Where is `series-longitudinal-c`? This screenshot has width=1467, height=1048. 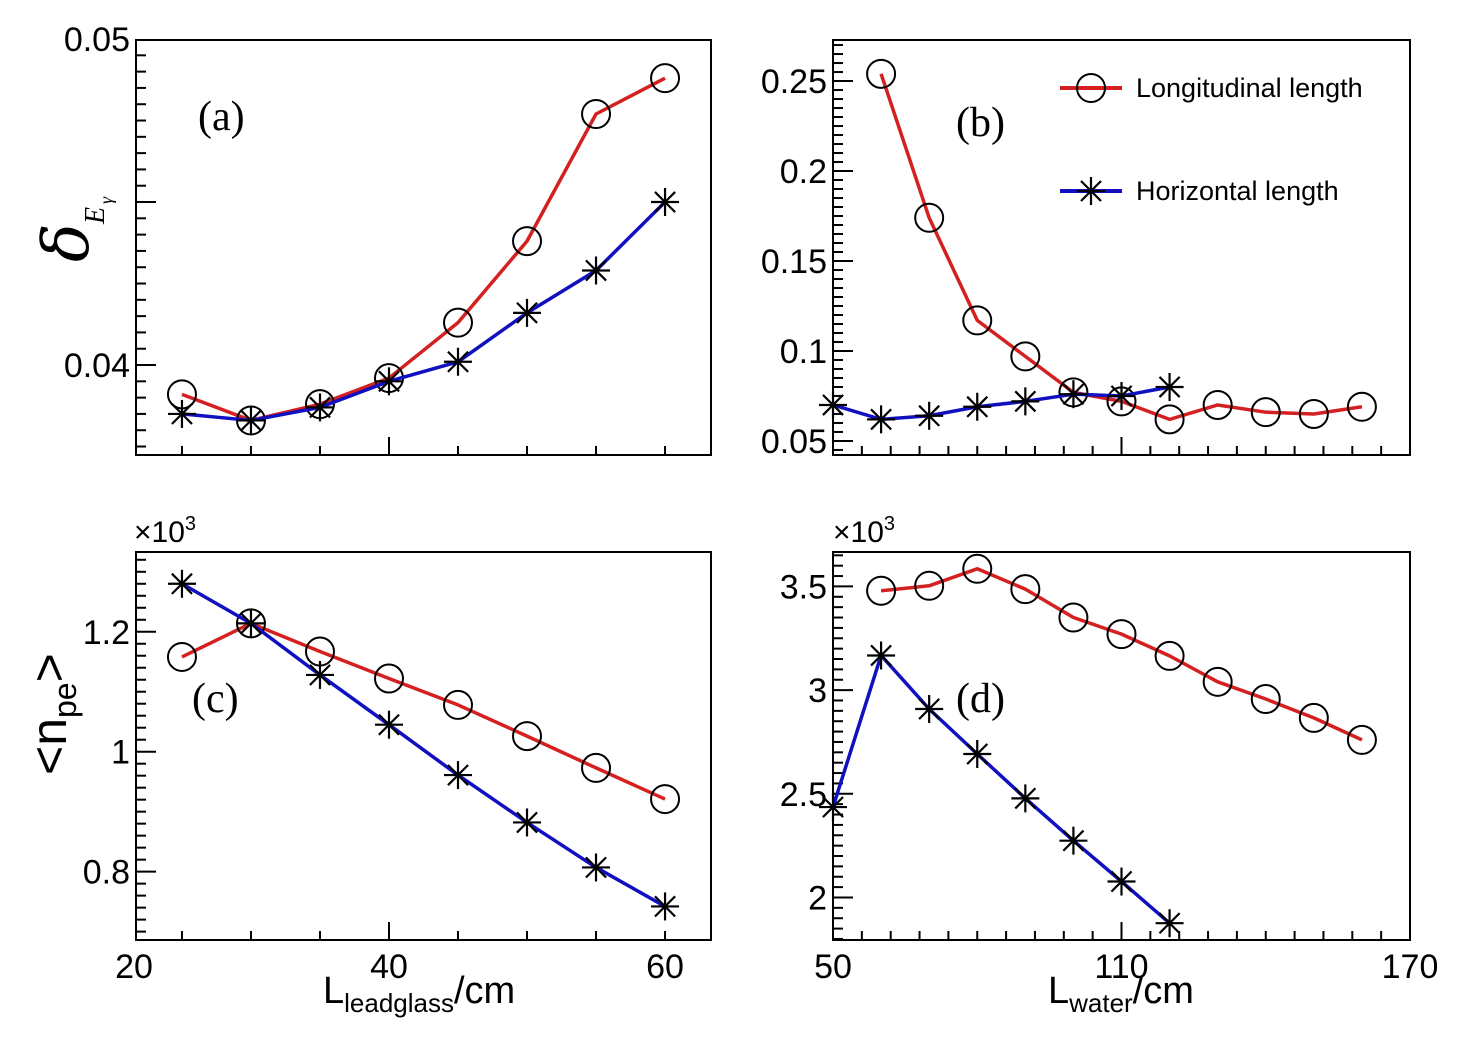 series-longitudinal-c is located at coordinates (423, 711).